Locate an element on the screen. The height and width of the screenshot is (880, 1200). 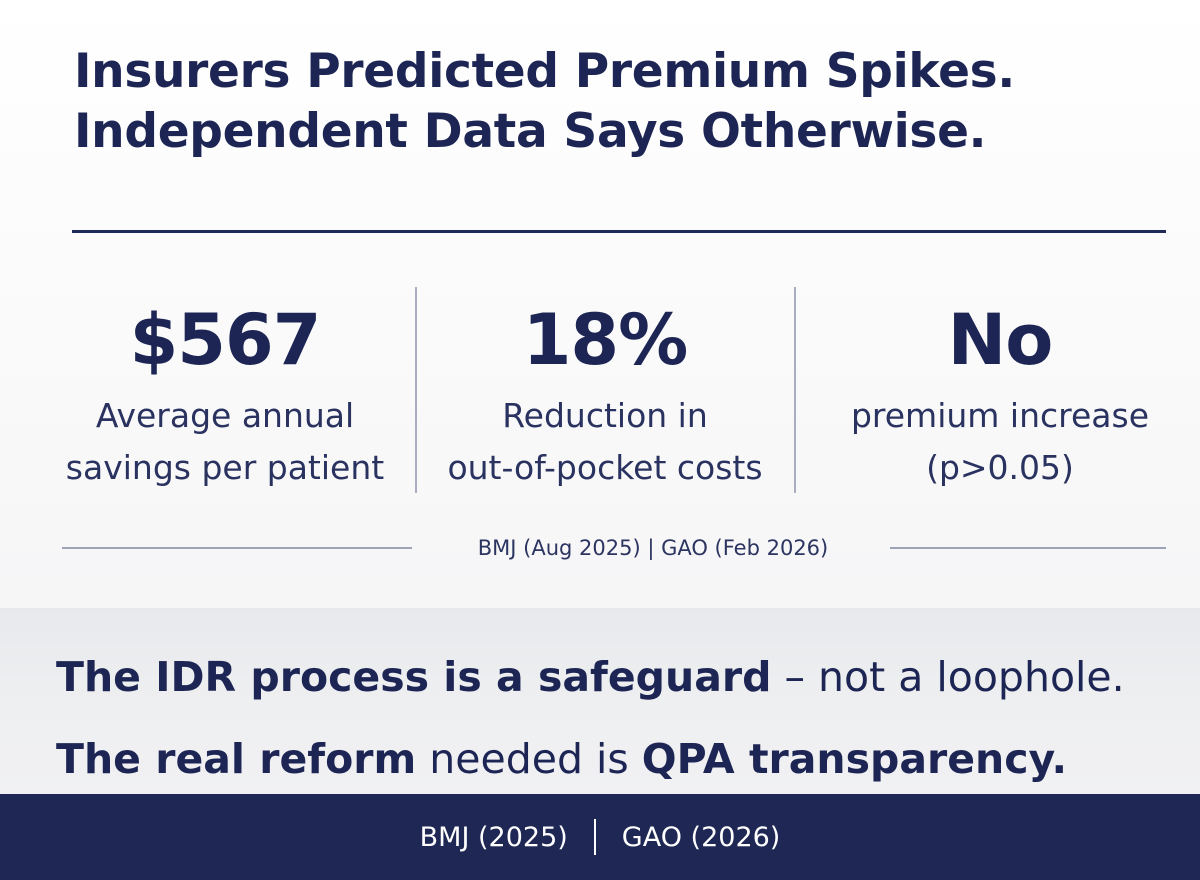
source-rule-right is located at coordinates (1028, 548).